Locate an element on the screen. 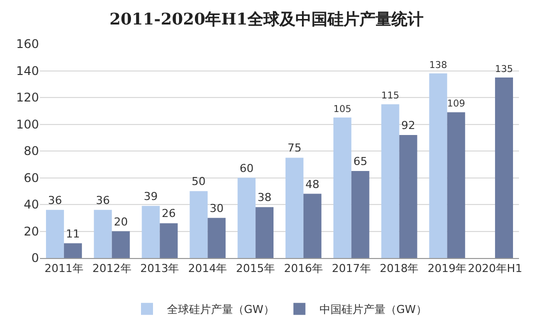 The image size is (533, 335). data-label: 39 is located at coordinates (151, 196).